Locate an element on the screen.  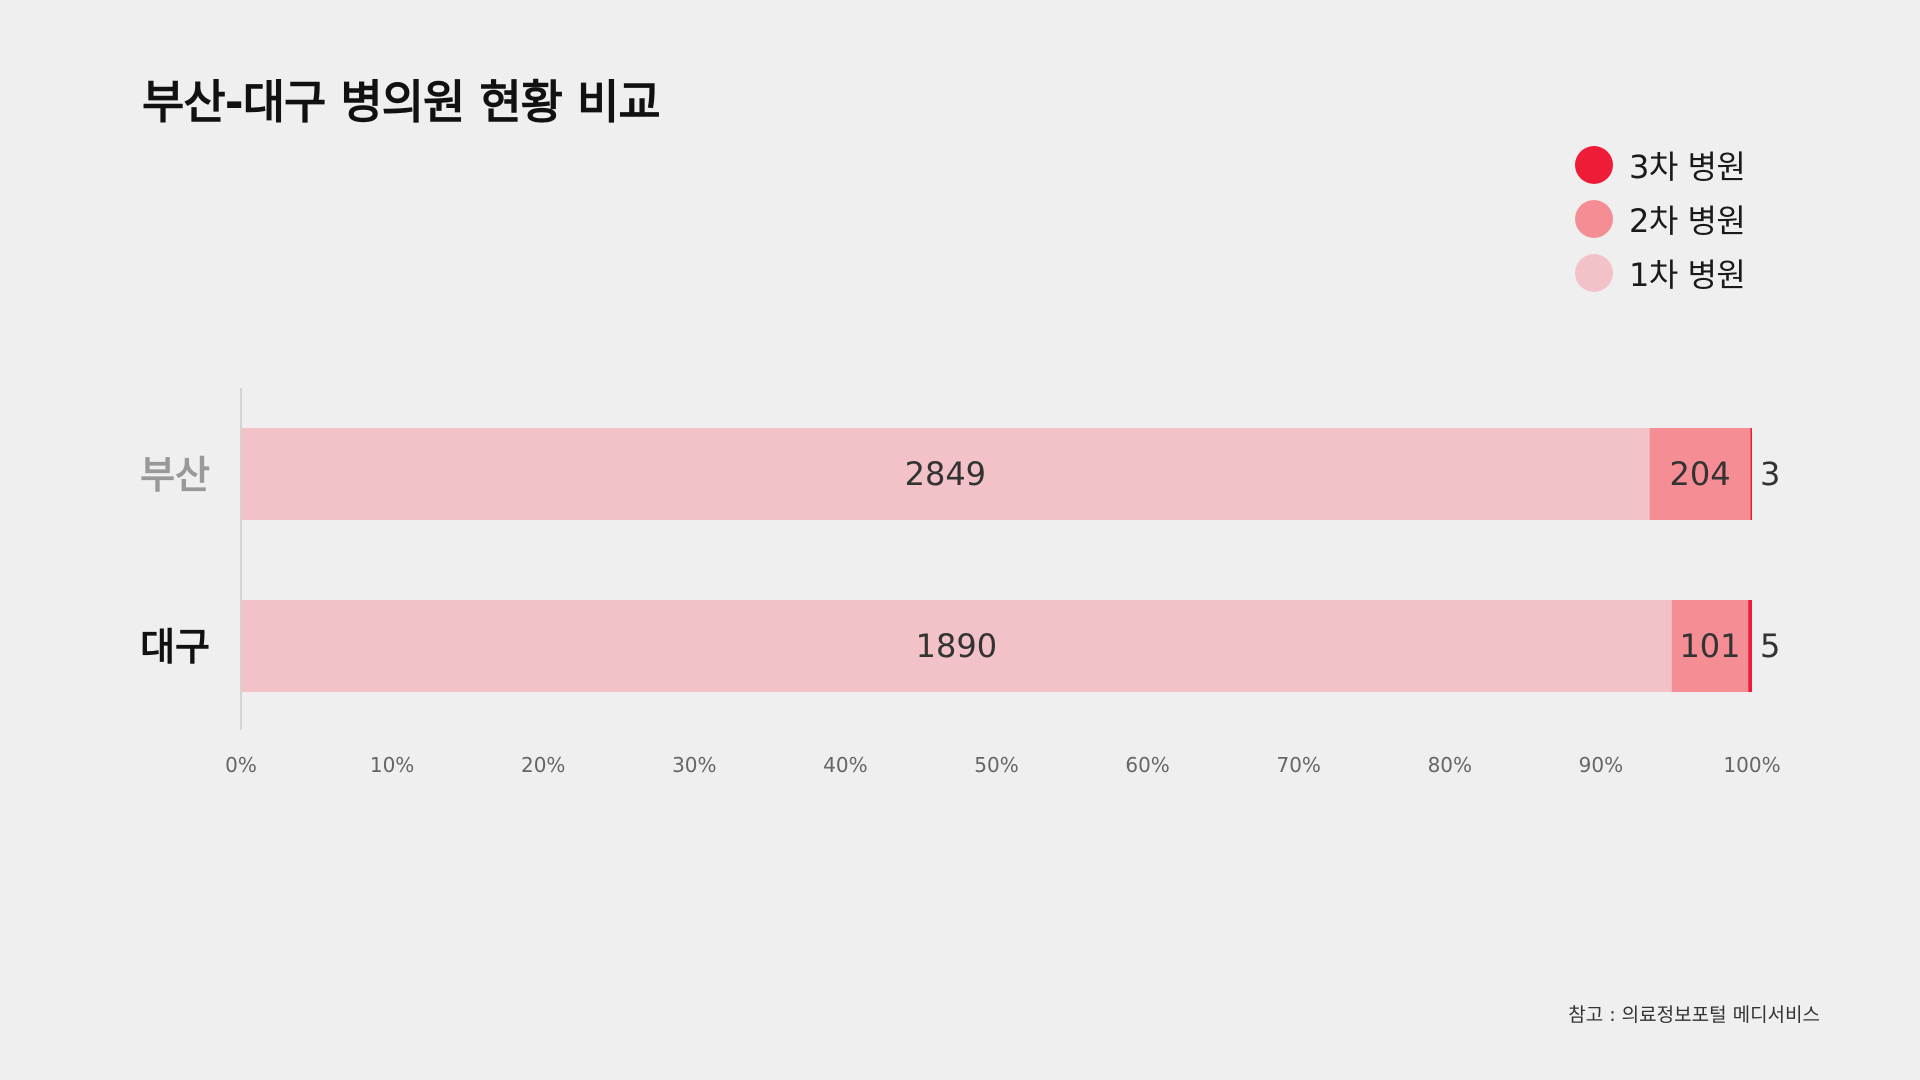
x-tick-label: 40% is located at coordinates (845, 765).